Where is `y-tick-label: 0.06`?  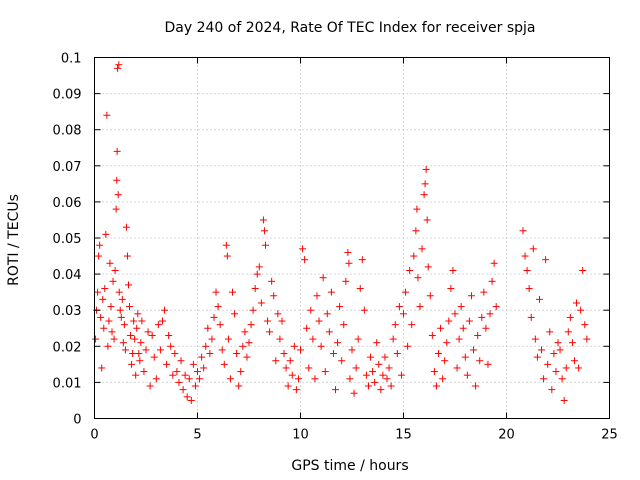
y-tick-label: 0.06 is located at coordinates (67, 203).